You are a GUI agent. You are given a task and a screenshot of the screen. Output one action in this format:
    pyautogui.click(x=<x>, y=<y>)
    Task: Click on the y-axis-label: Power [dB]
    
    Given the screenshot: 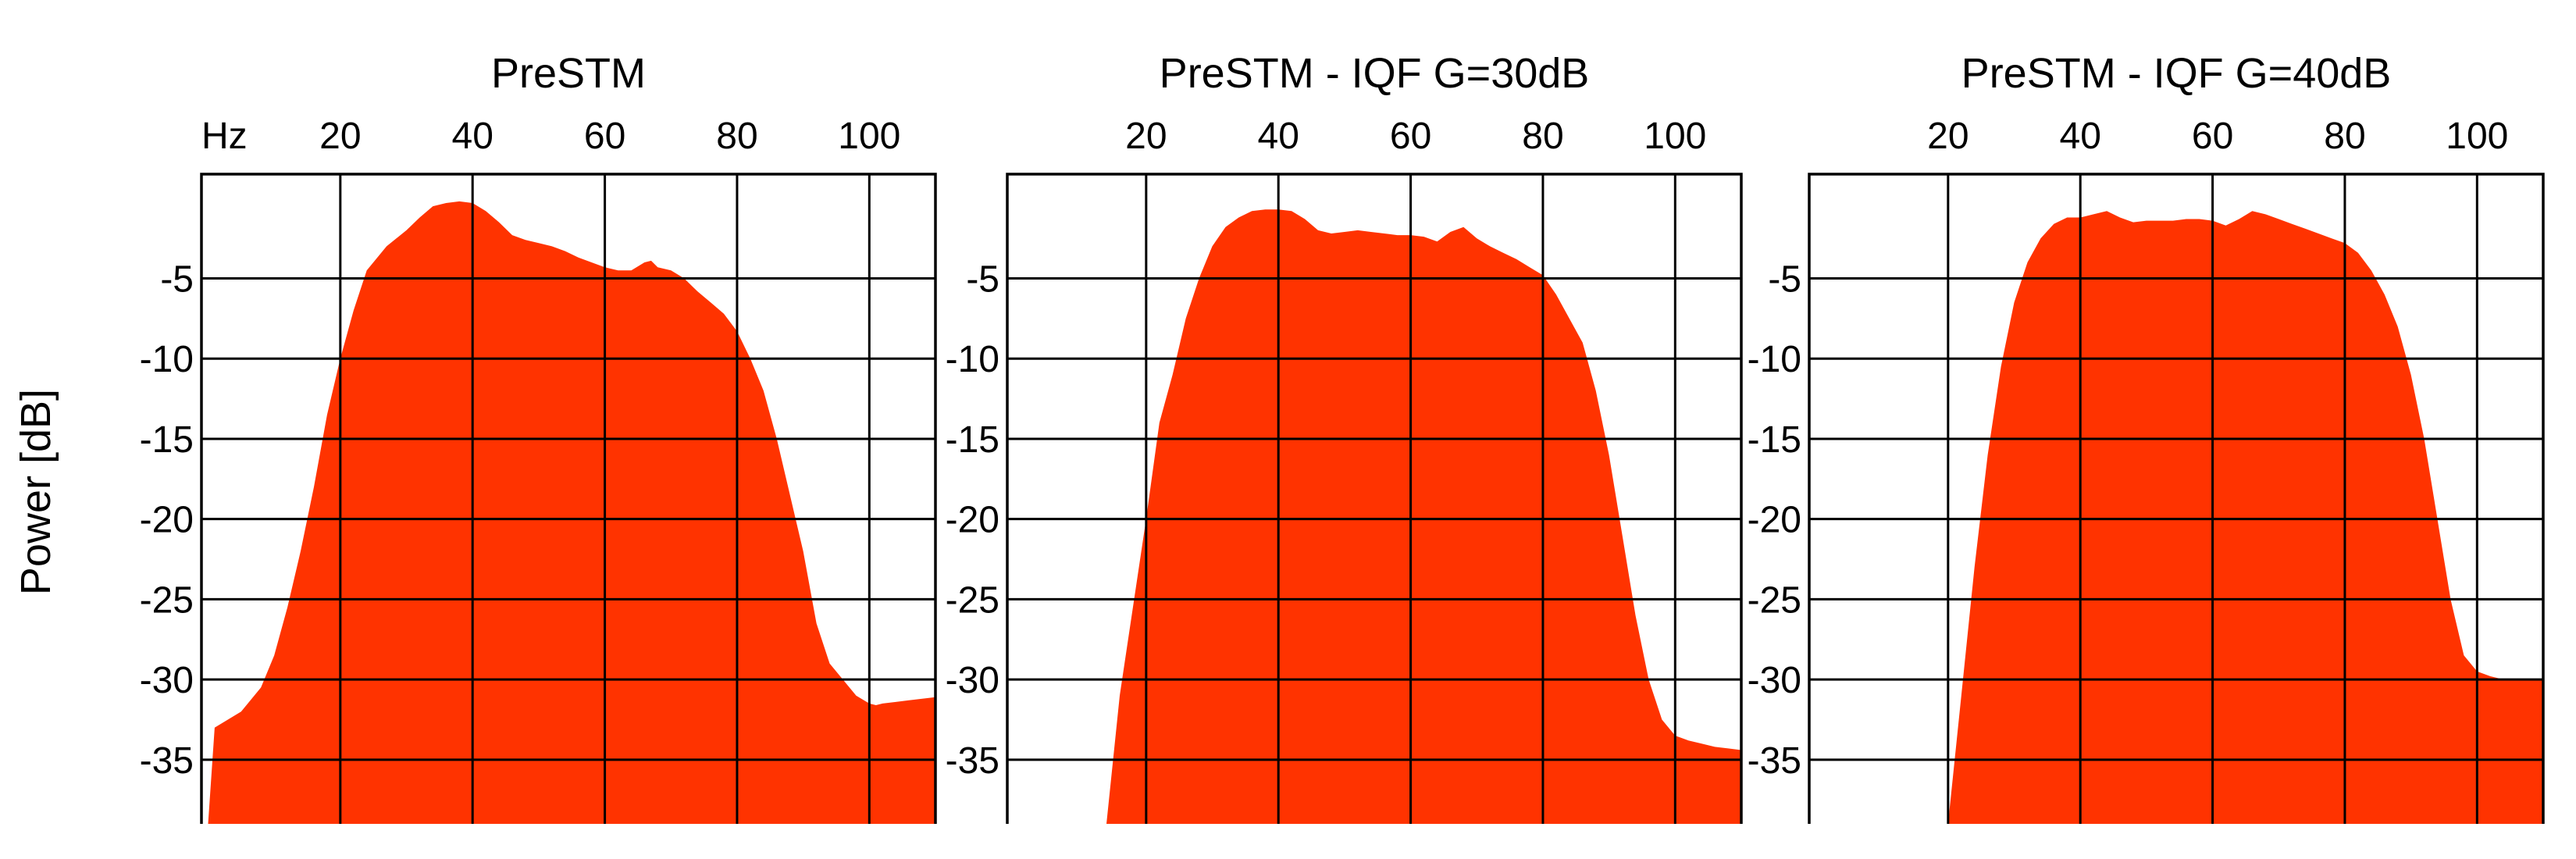 What is the action you would take?
    pyautogui.click(x=35, y=492)
    